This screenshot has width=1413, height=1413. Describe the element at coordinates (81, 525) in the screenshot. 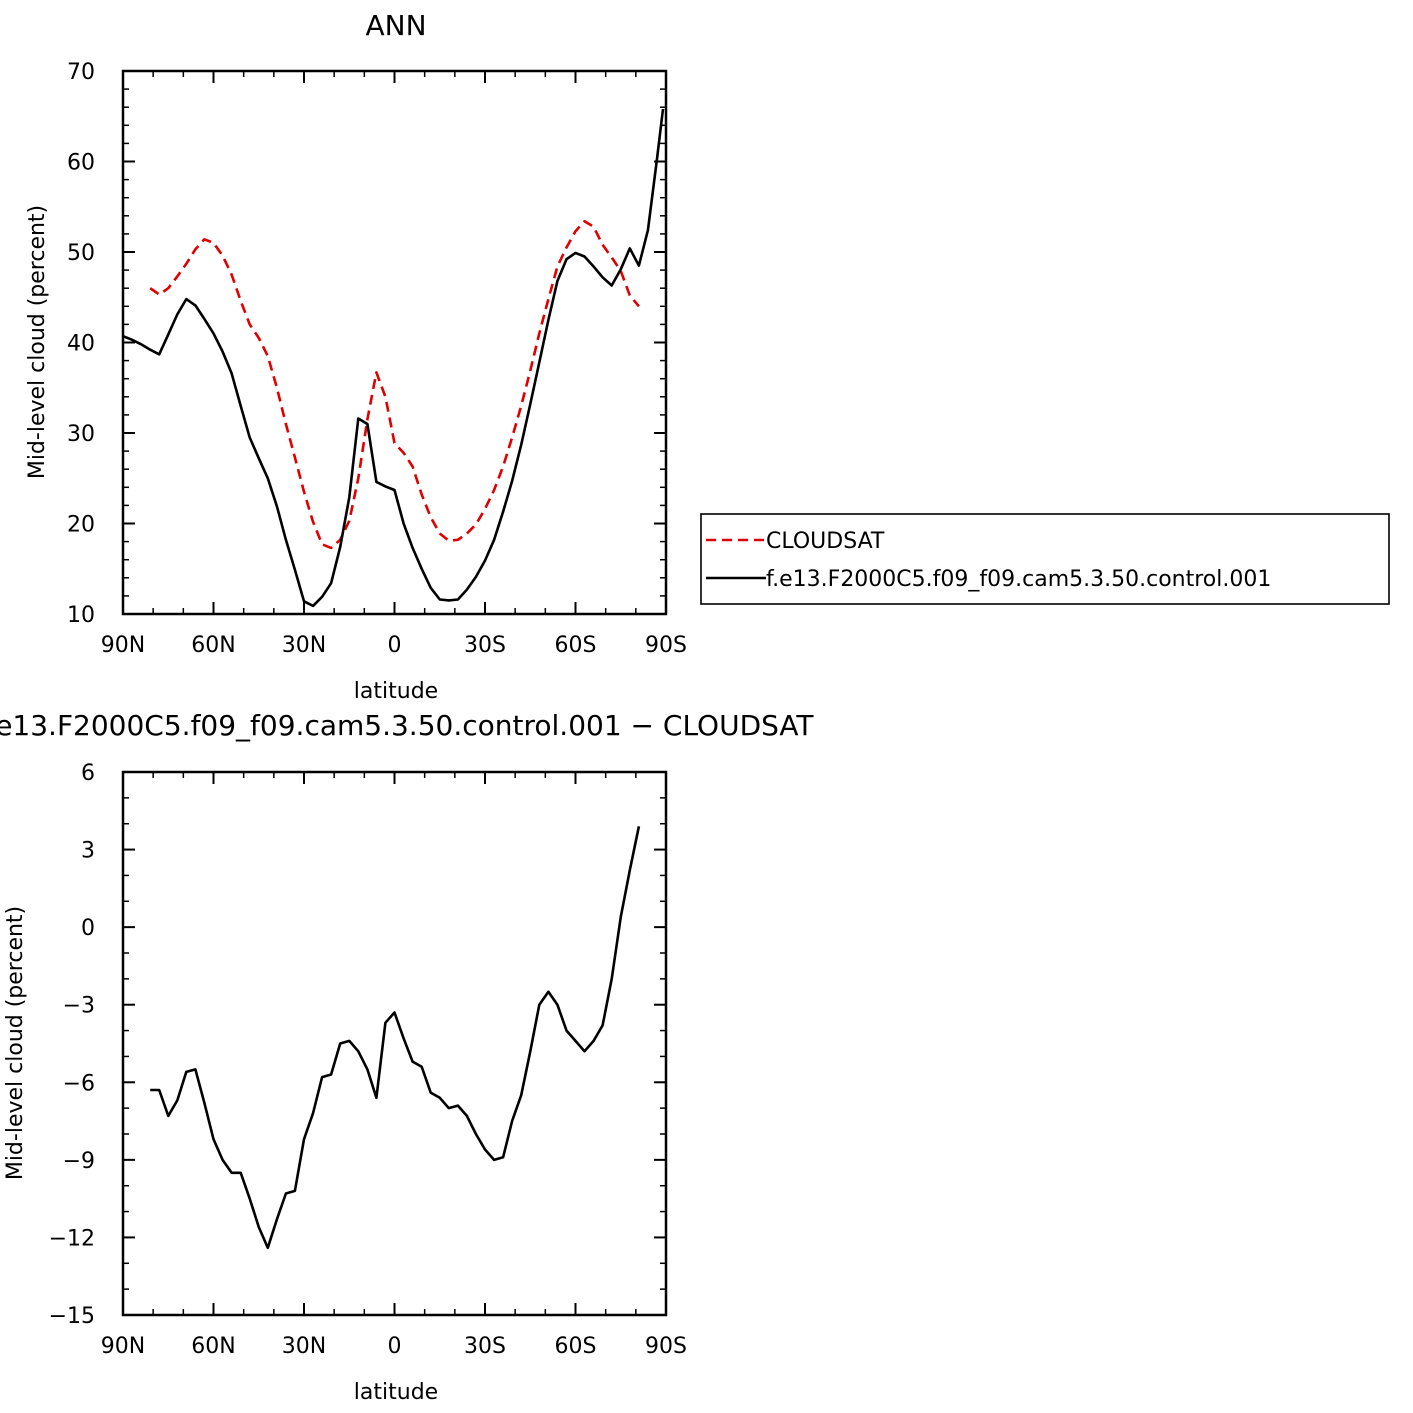

I see `y-tick-label: 20` at that location.